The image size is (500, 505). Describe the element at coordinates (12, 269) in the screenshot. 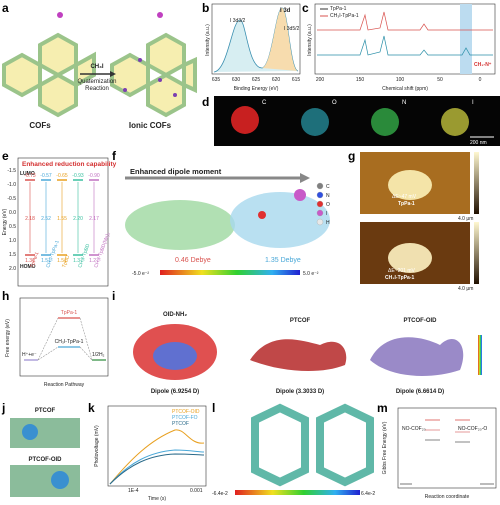

I see `tick-label: 2.0` at that location.